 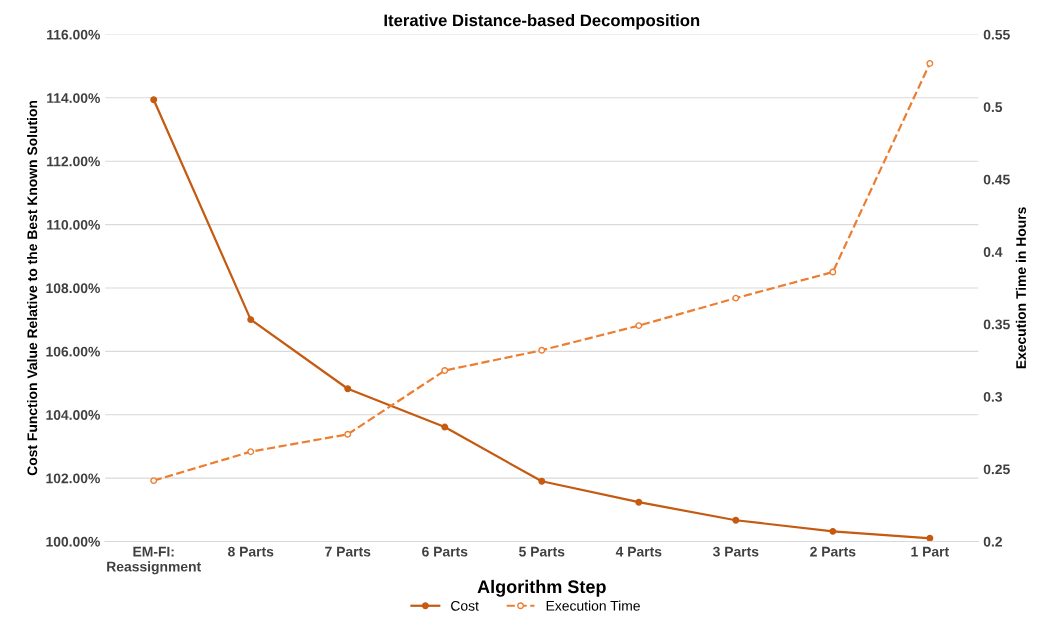 I want to click on y2-tick-label: 0.55, so click(x=996, y=34).